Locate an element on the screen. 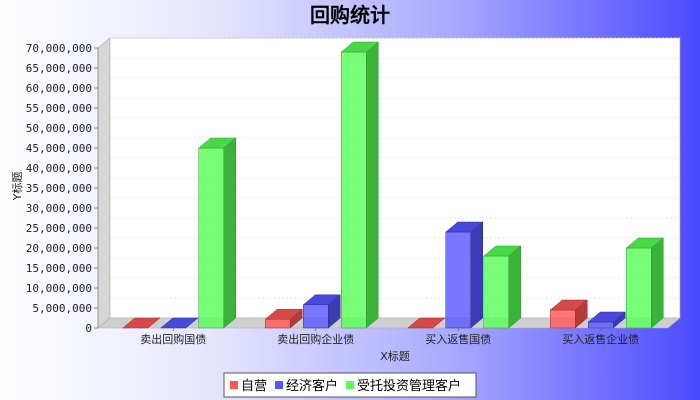 This screenshot has height=400, width=700. legend: 自营 经济客户 受托投资管理客户 is located at coordinates (350, 385).